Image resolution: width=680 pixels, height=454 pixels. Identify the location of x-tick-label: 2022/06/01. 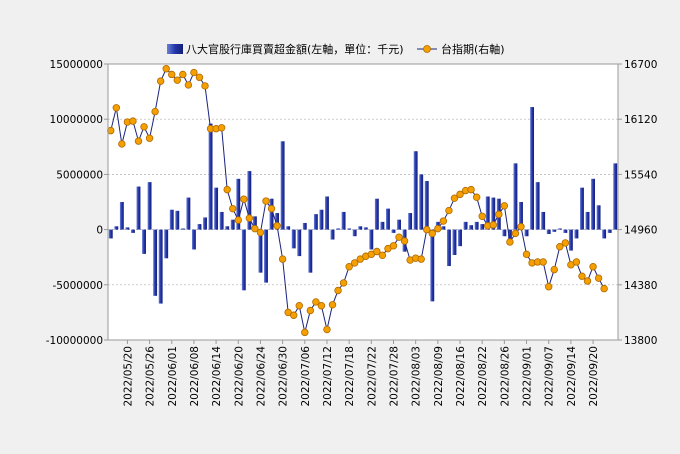
(173, 376).